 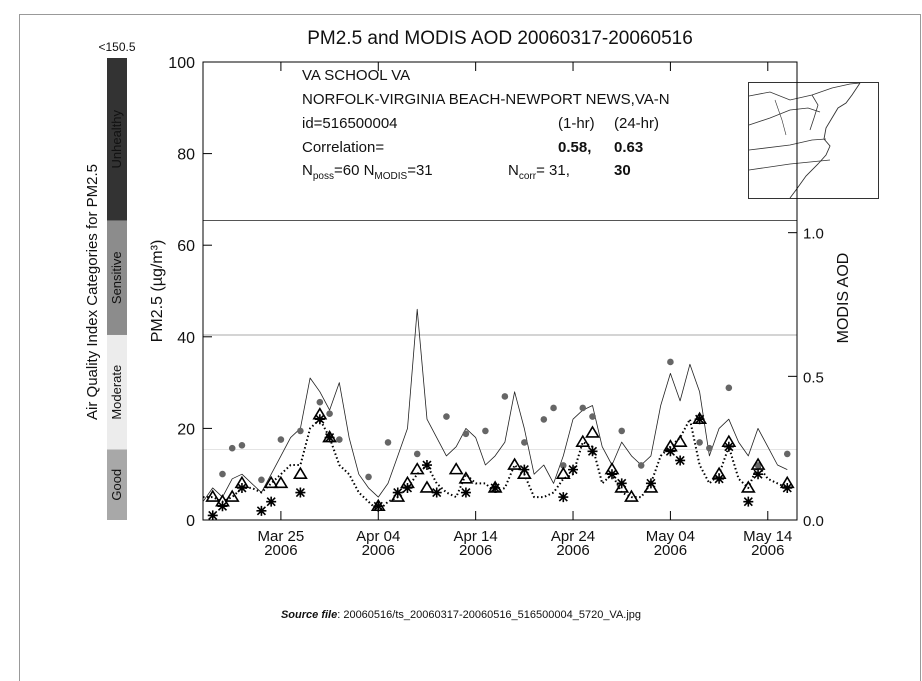 What do you see at coordinates (768, 543) in the screenshot?
I see `x-tick-label: May 14 2006` at bounding box center [768, 543].